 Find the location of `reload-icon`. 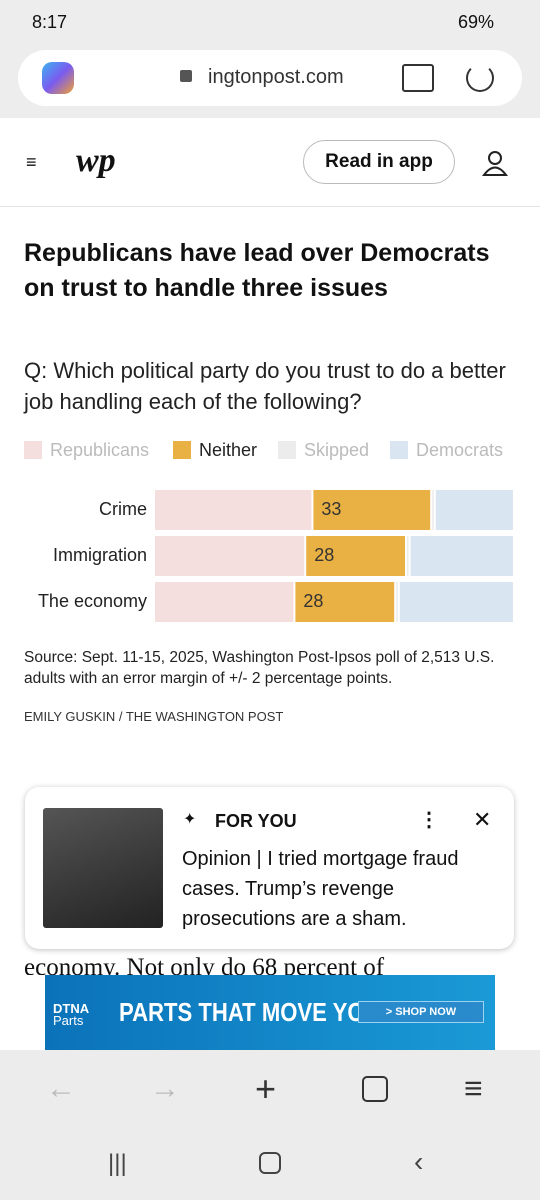

reload-icon is located at coordinates (480, 78).